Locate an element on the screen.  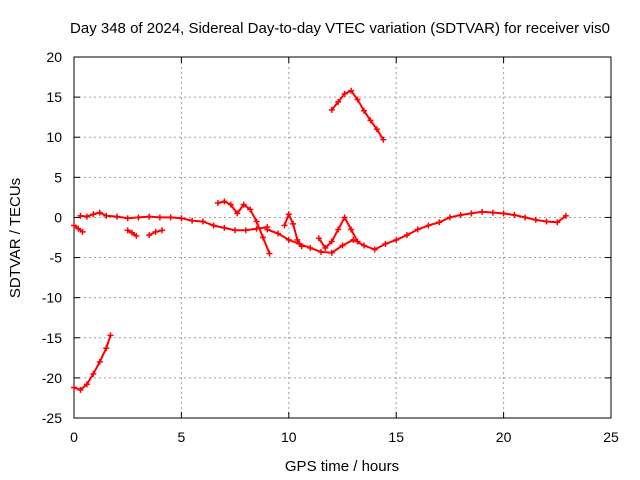
y-tick-label: 15 is located at coordinates (54, 97).